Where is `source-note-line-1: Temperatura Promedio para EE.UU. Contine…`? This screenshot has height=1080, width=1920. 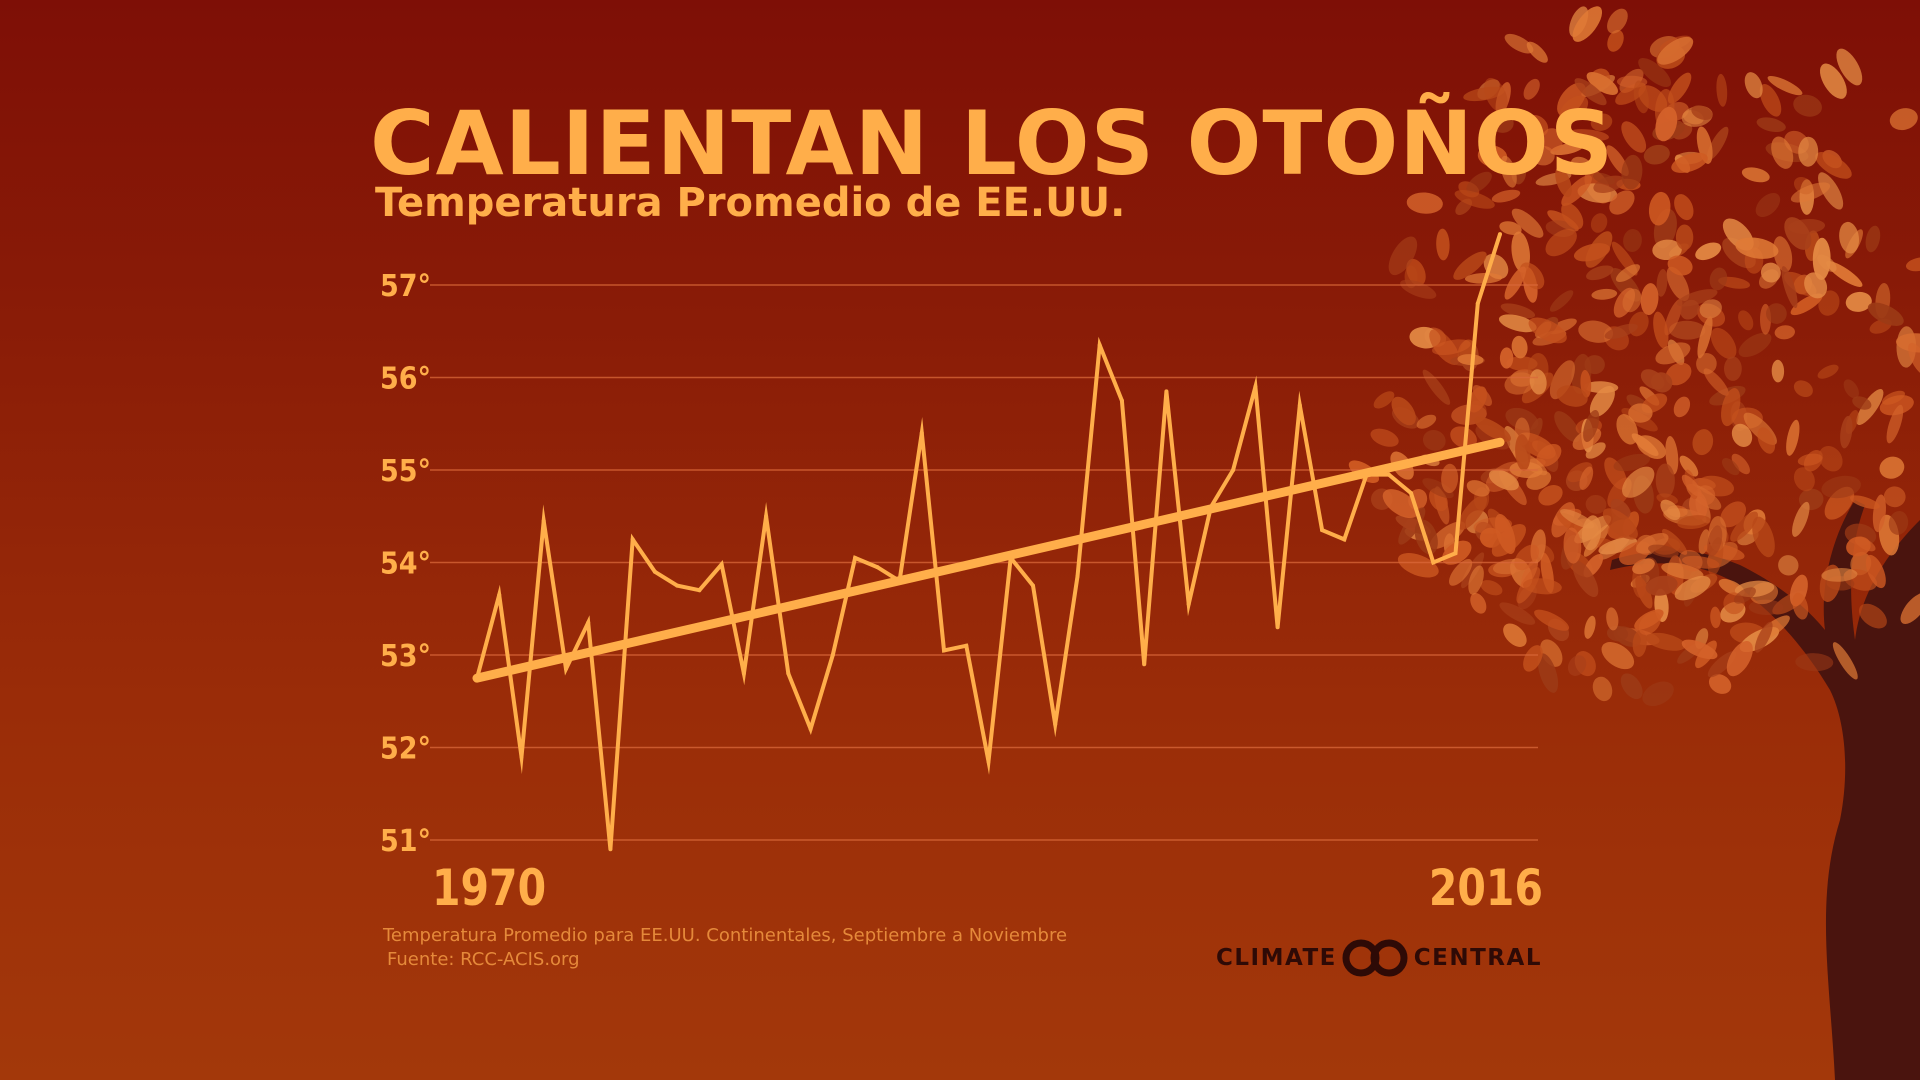 source-note-line-1: Temperatura Promedio para EE.UU. Contine… is located at coordinates (725, 935).